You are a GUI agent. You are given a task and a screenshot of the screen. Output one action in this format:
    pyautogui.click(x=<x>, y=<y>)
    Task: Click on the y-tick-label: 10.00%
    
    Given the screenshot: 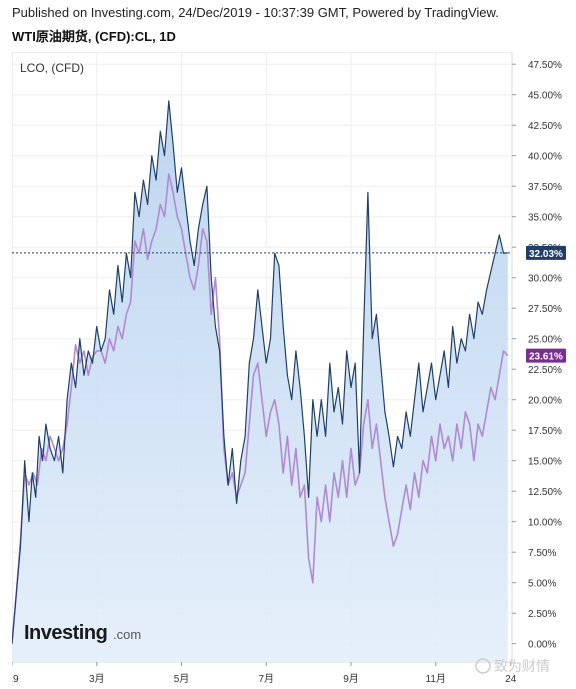 What is the action you would take?
    pyautogui.click(x=545, y=523)
    